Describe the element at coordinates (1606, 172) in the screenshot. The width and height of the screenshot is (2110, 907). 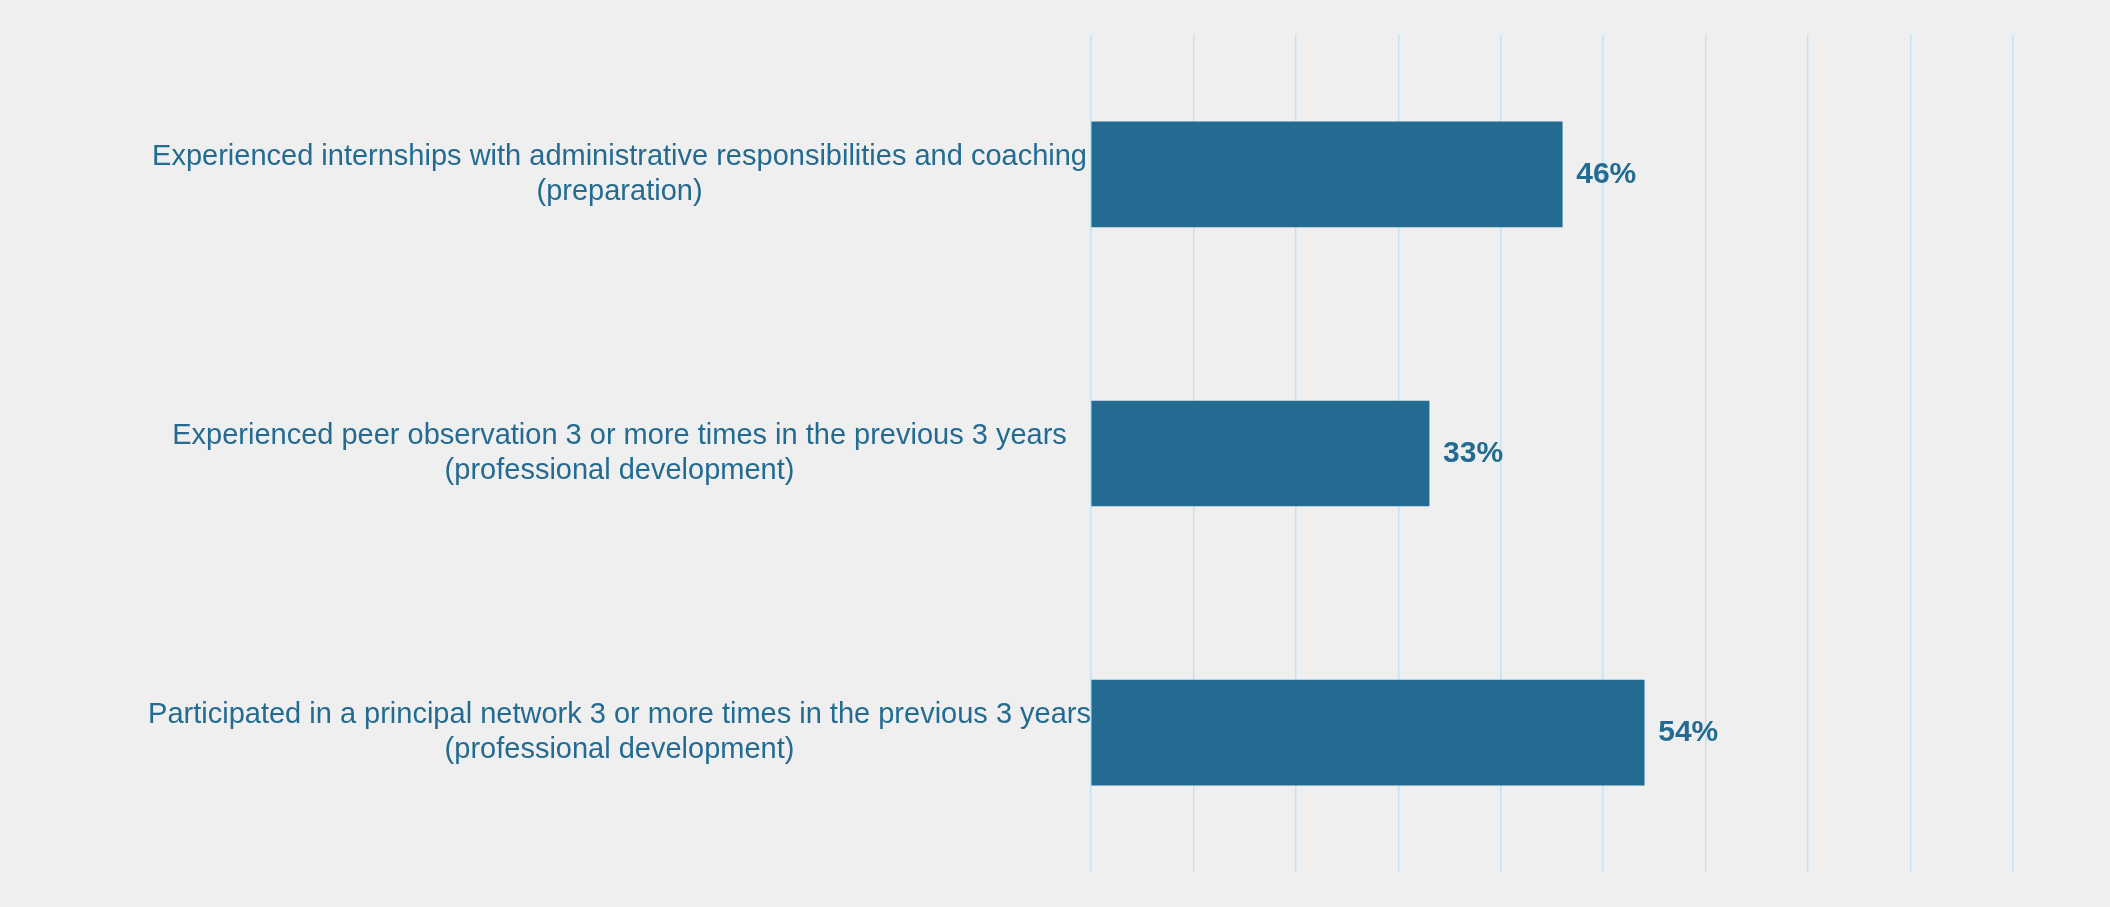
I see `data-label: 46%` at that location.